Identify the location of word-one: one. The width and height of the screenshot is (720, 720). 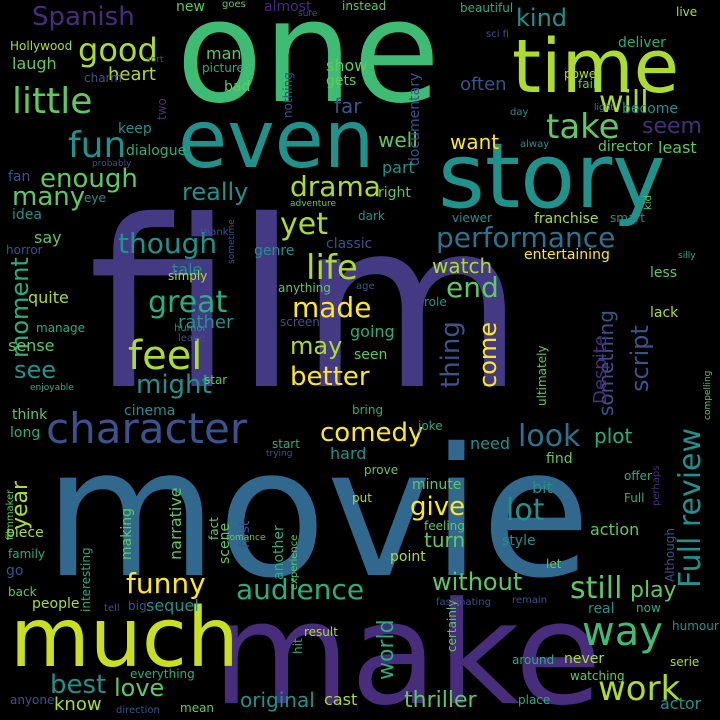
(308, 67).